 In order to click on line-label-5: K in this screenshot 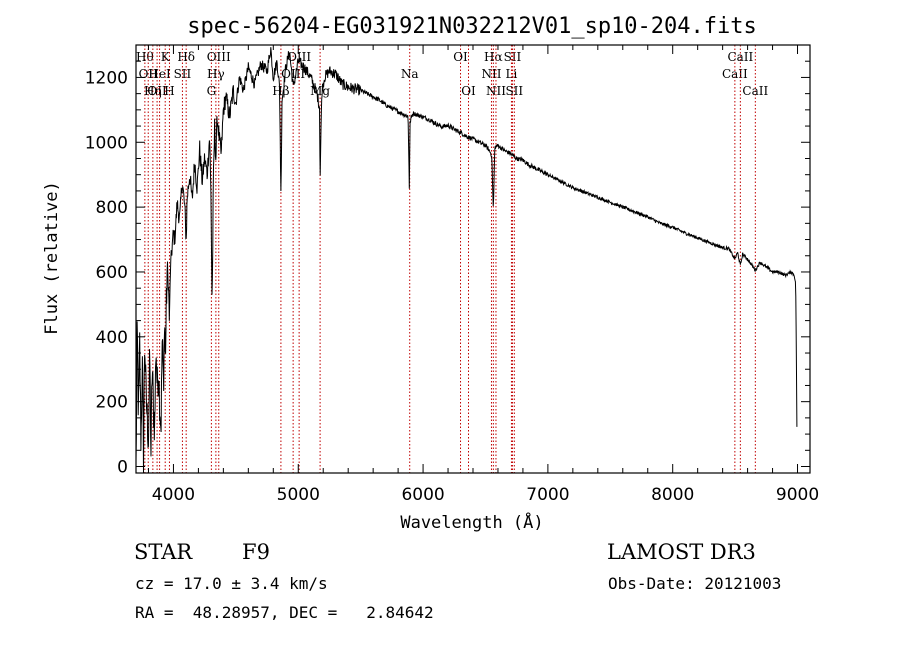, I will do `click(166, 57)`.